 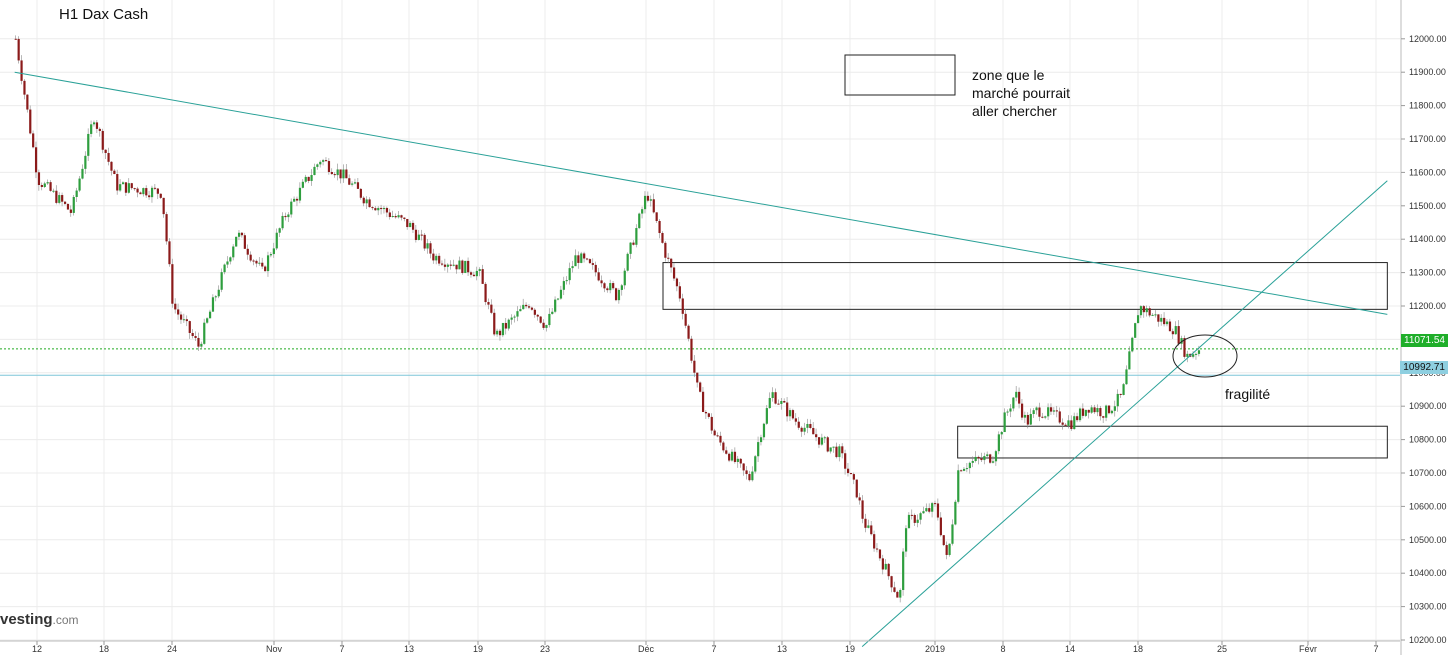 What do you see at coordinates (935, 649) in the screenshot?
I see `x-tick-label: 2019` at bounding box center [935, 649].